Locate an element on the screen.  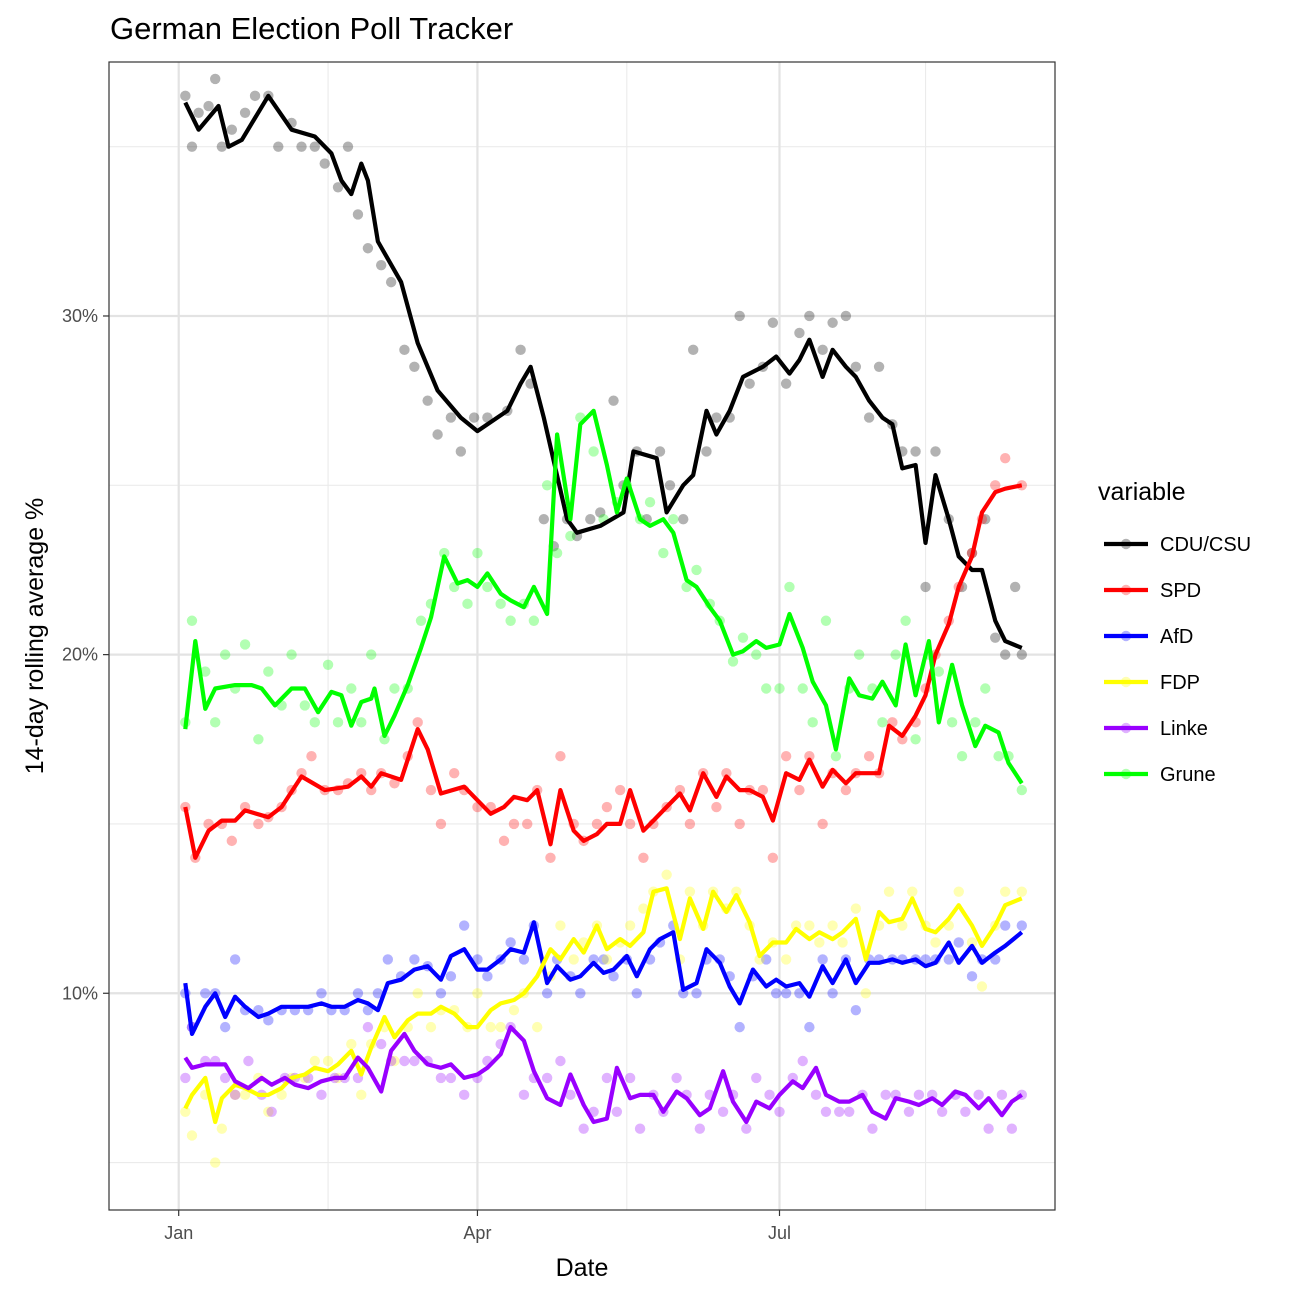
series-line-fdp is located at coordinates (603, 1005).